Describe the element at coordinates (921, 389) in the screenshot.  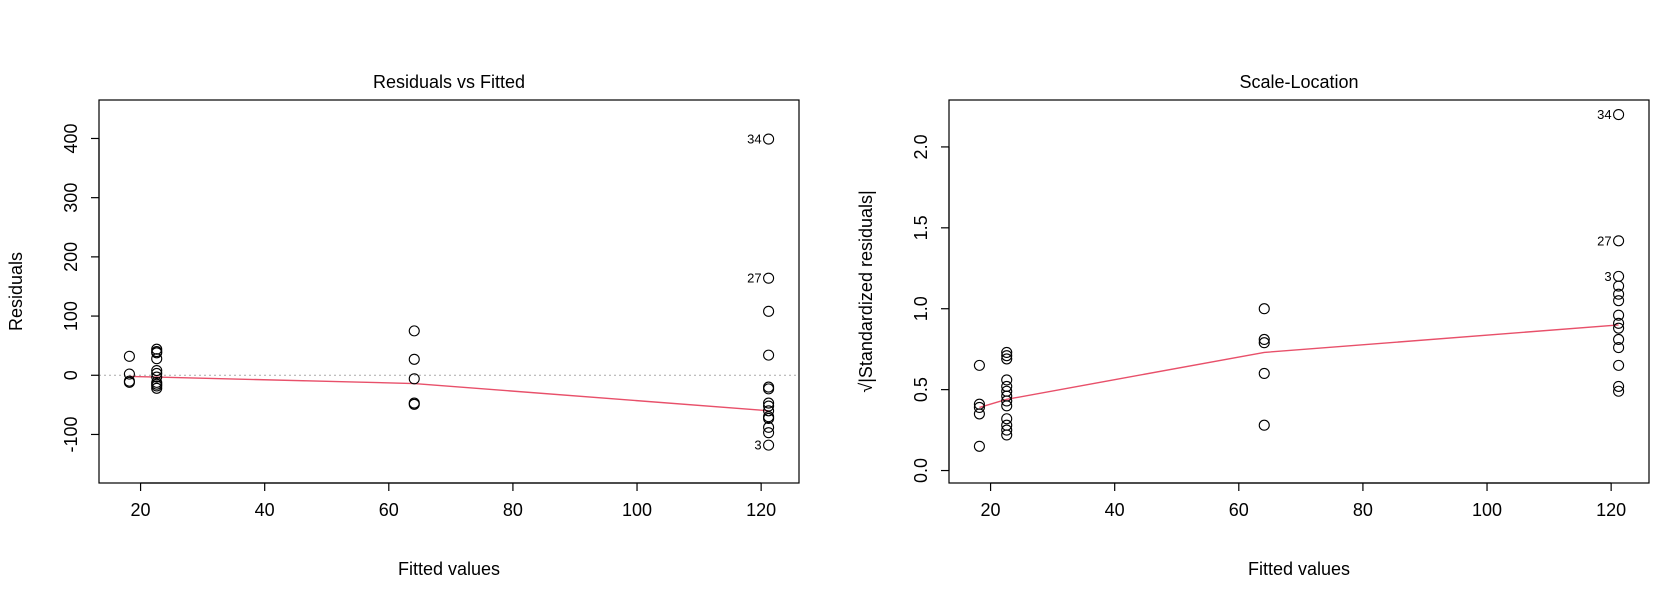
I see `y-tick-label: 0.5` at that location.